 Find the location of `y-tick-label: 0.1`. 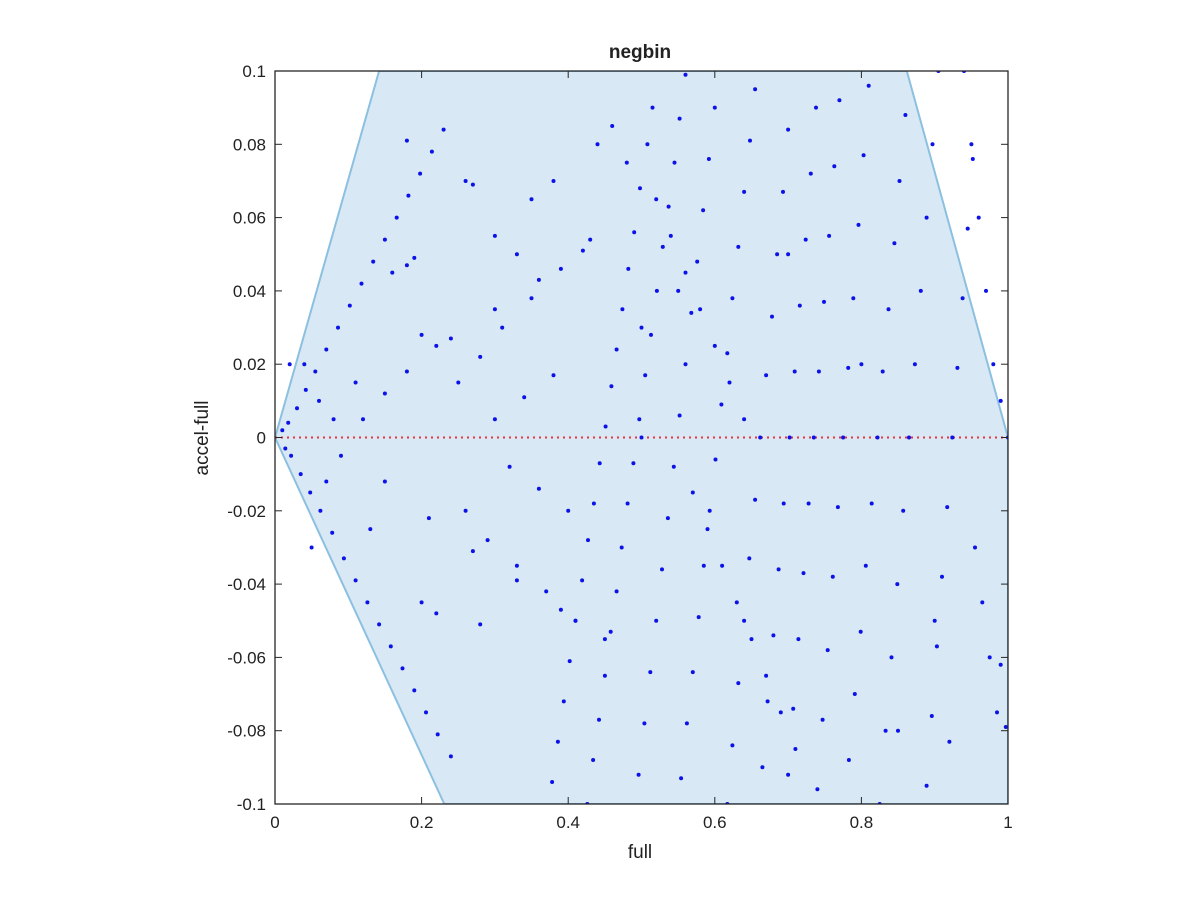

y-tick-label: 0.1 is located at coordinates (254, 71).